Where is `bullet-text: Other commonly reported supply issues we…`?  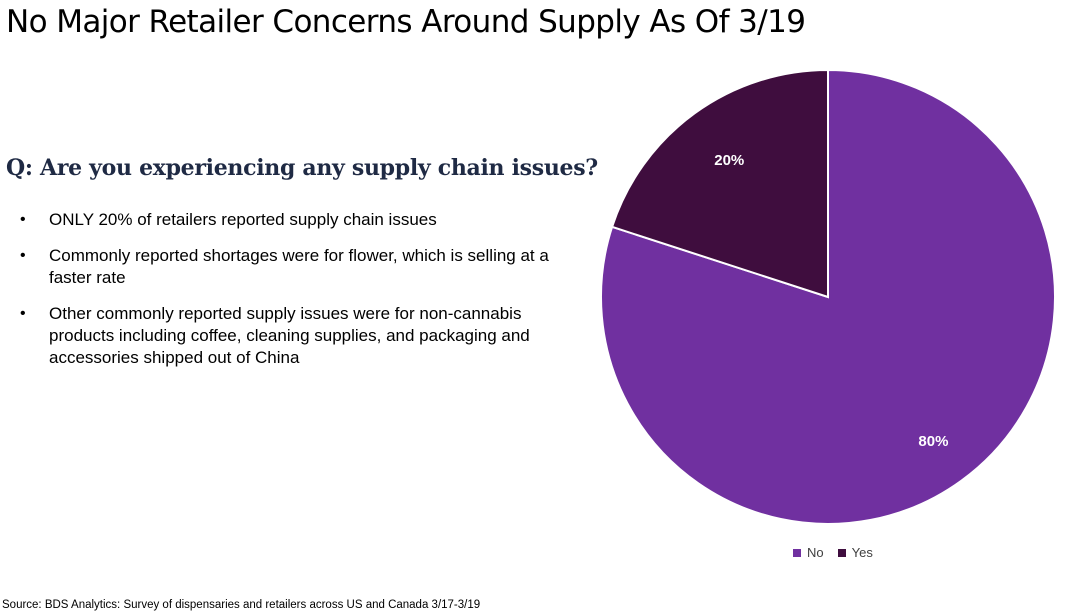 bullet-text: Other commonly reported supply issues we… is located at coordinates (289, 335).